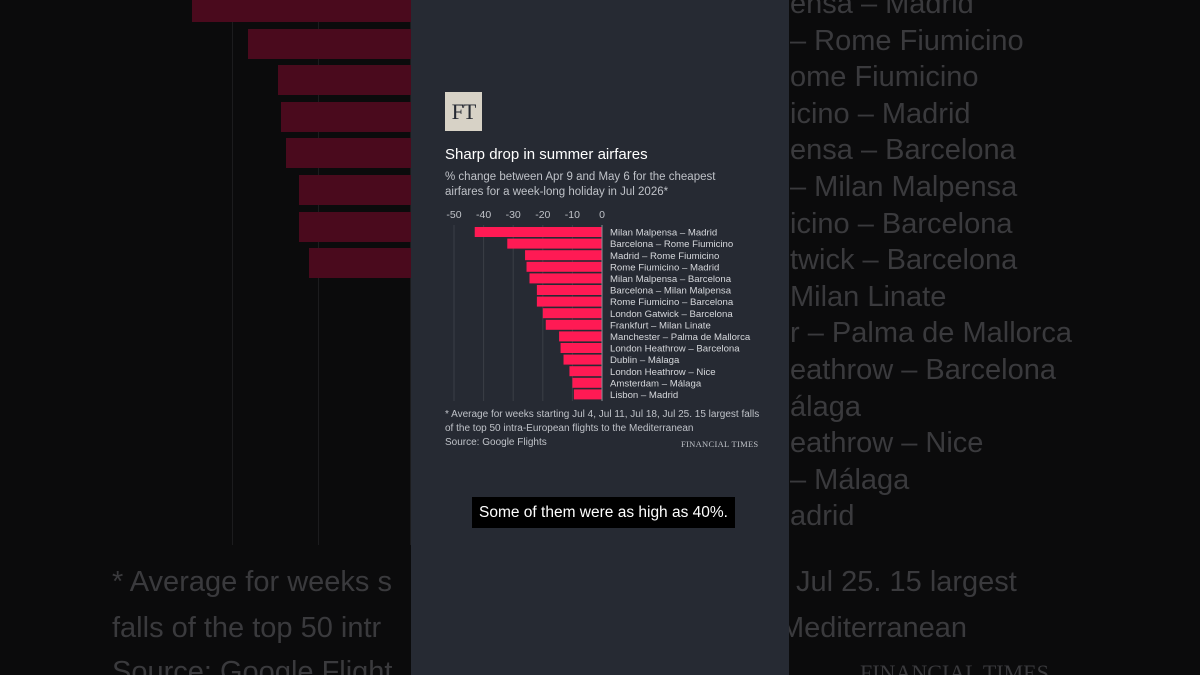  What do you see at coordinates (904, 187) in the screenshot?
I see `background-route-label: – Milan Malpensa` at bounding box center [904, 187].